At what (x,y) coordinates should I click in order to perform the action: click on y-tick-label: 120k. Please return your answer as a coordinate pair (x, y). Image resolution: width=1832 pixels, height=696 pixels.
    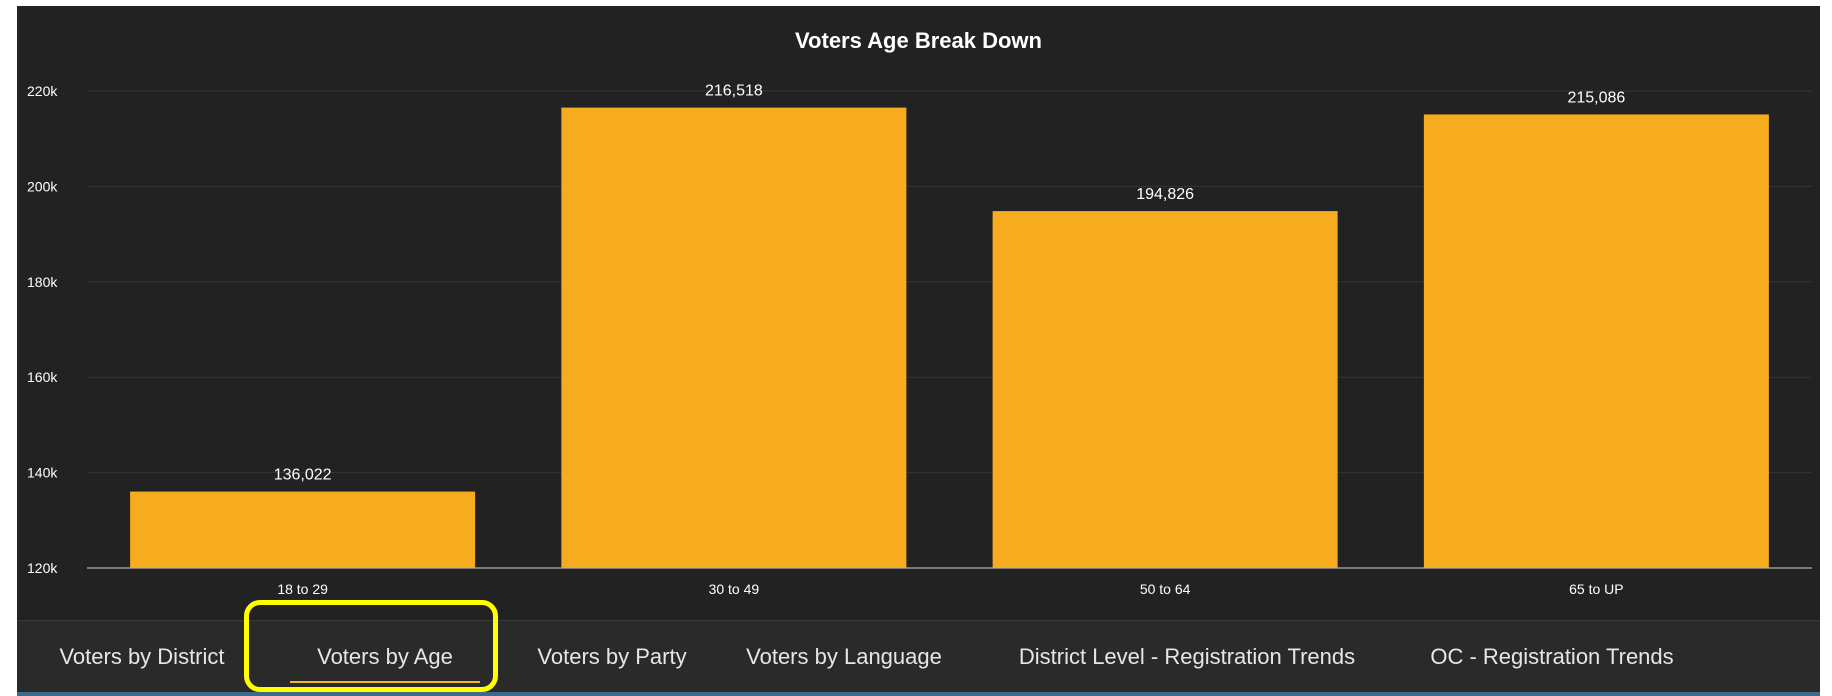
    Looking at the image, I should click on (42, 568).